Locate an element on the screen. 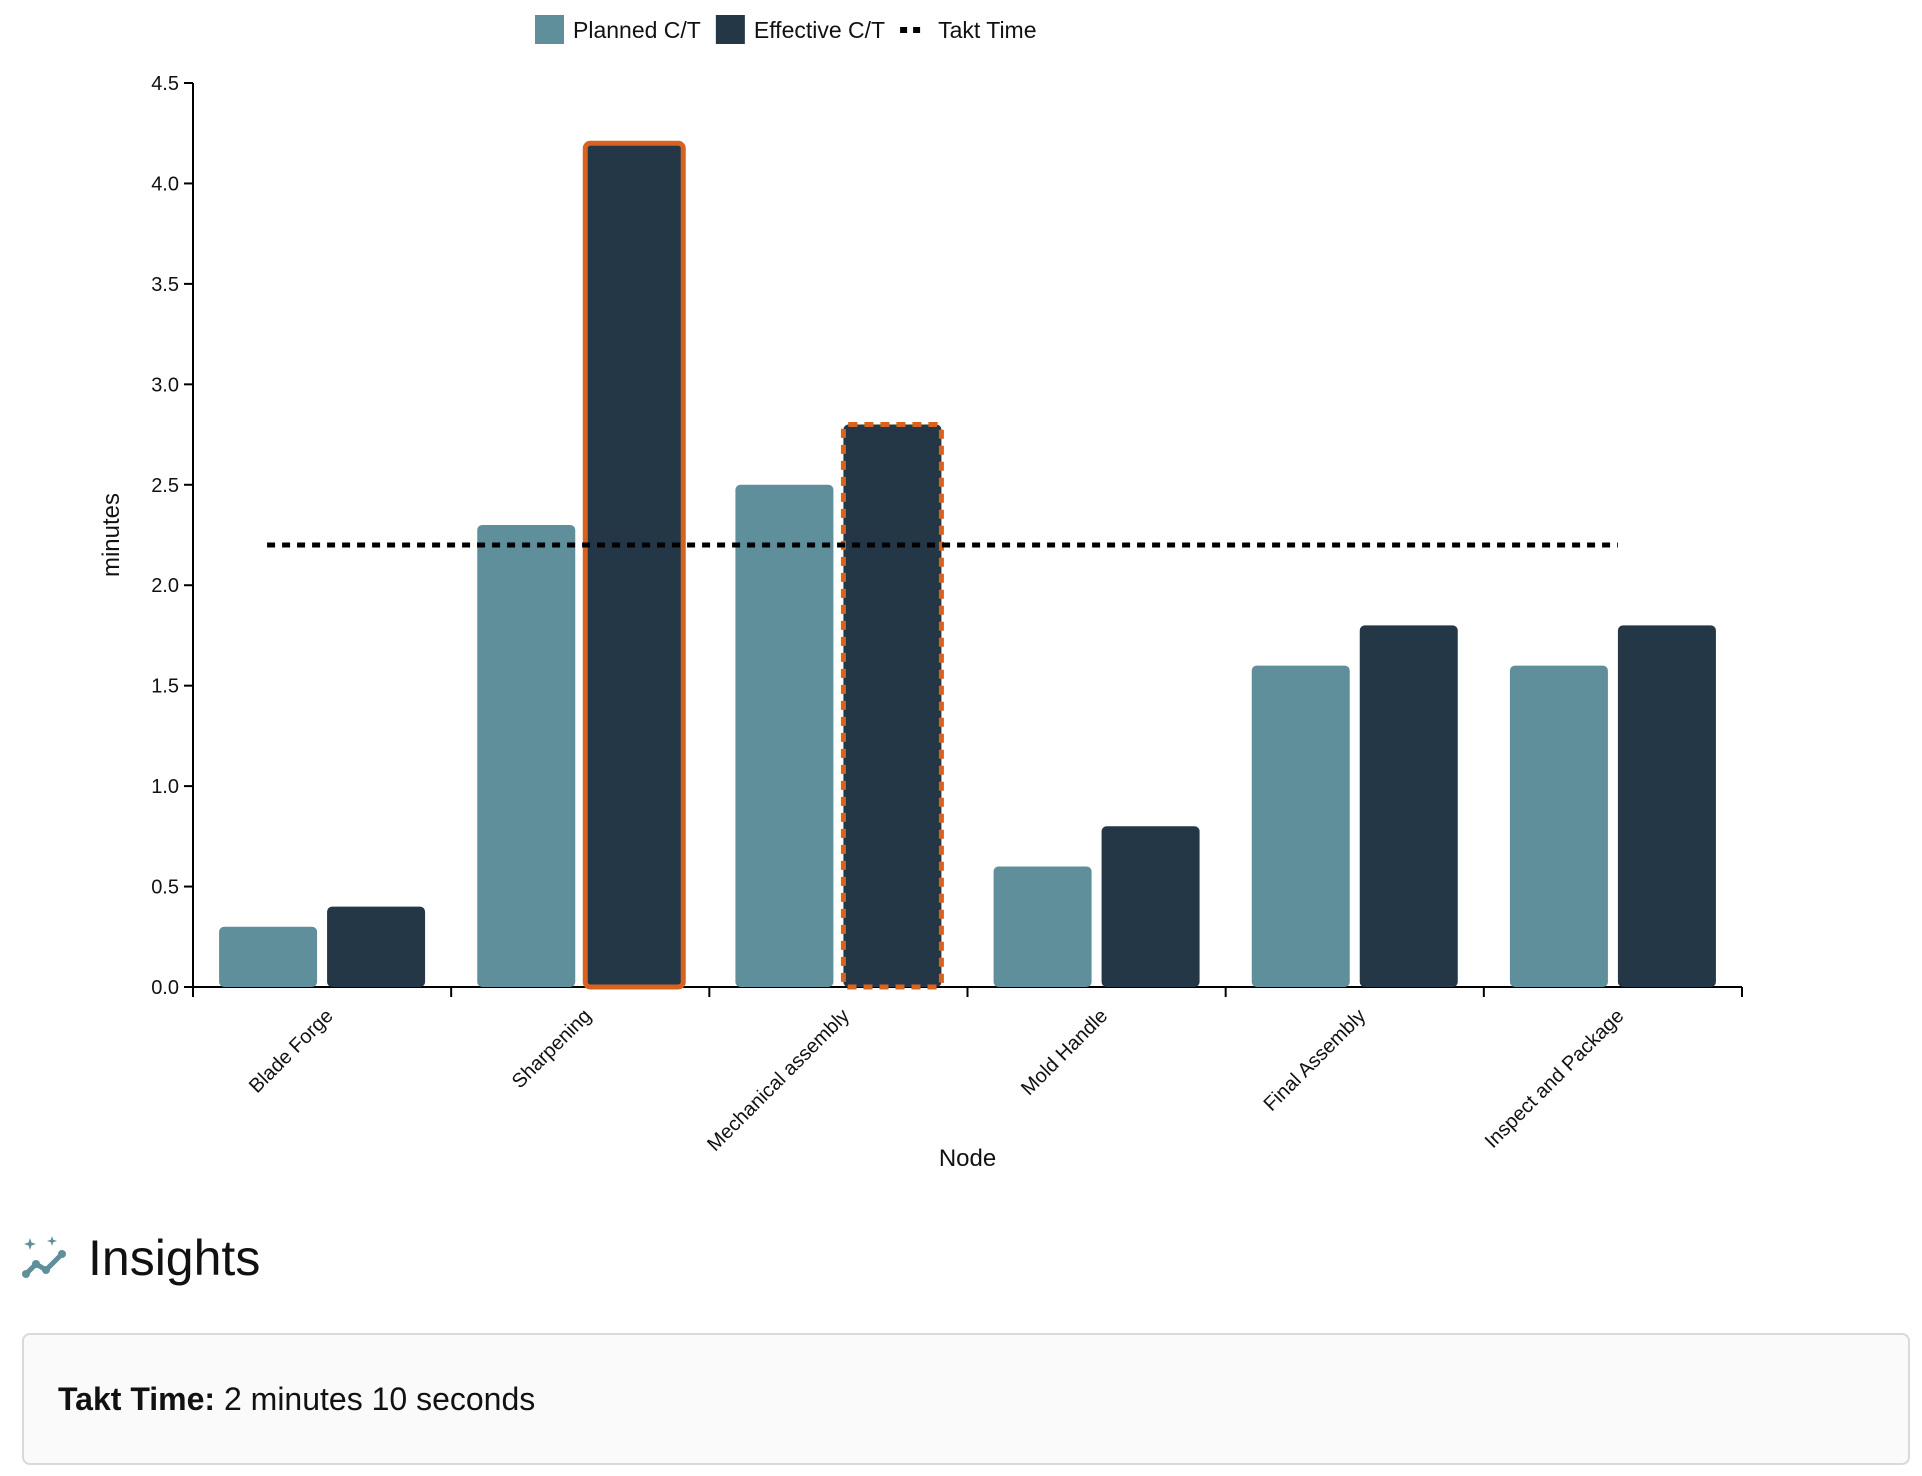 The image size is (1922, 1476). insights-title: Insights is located at coordinates (174, 1258).